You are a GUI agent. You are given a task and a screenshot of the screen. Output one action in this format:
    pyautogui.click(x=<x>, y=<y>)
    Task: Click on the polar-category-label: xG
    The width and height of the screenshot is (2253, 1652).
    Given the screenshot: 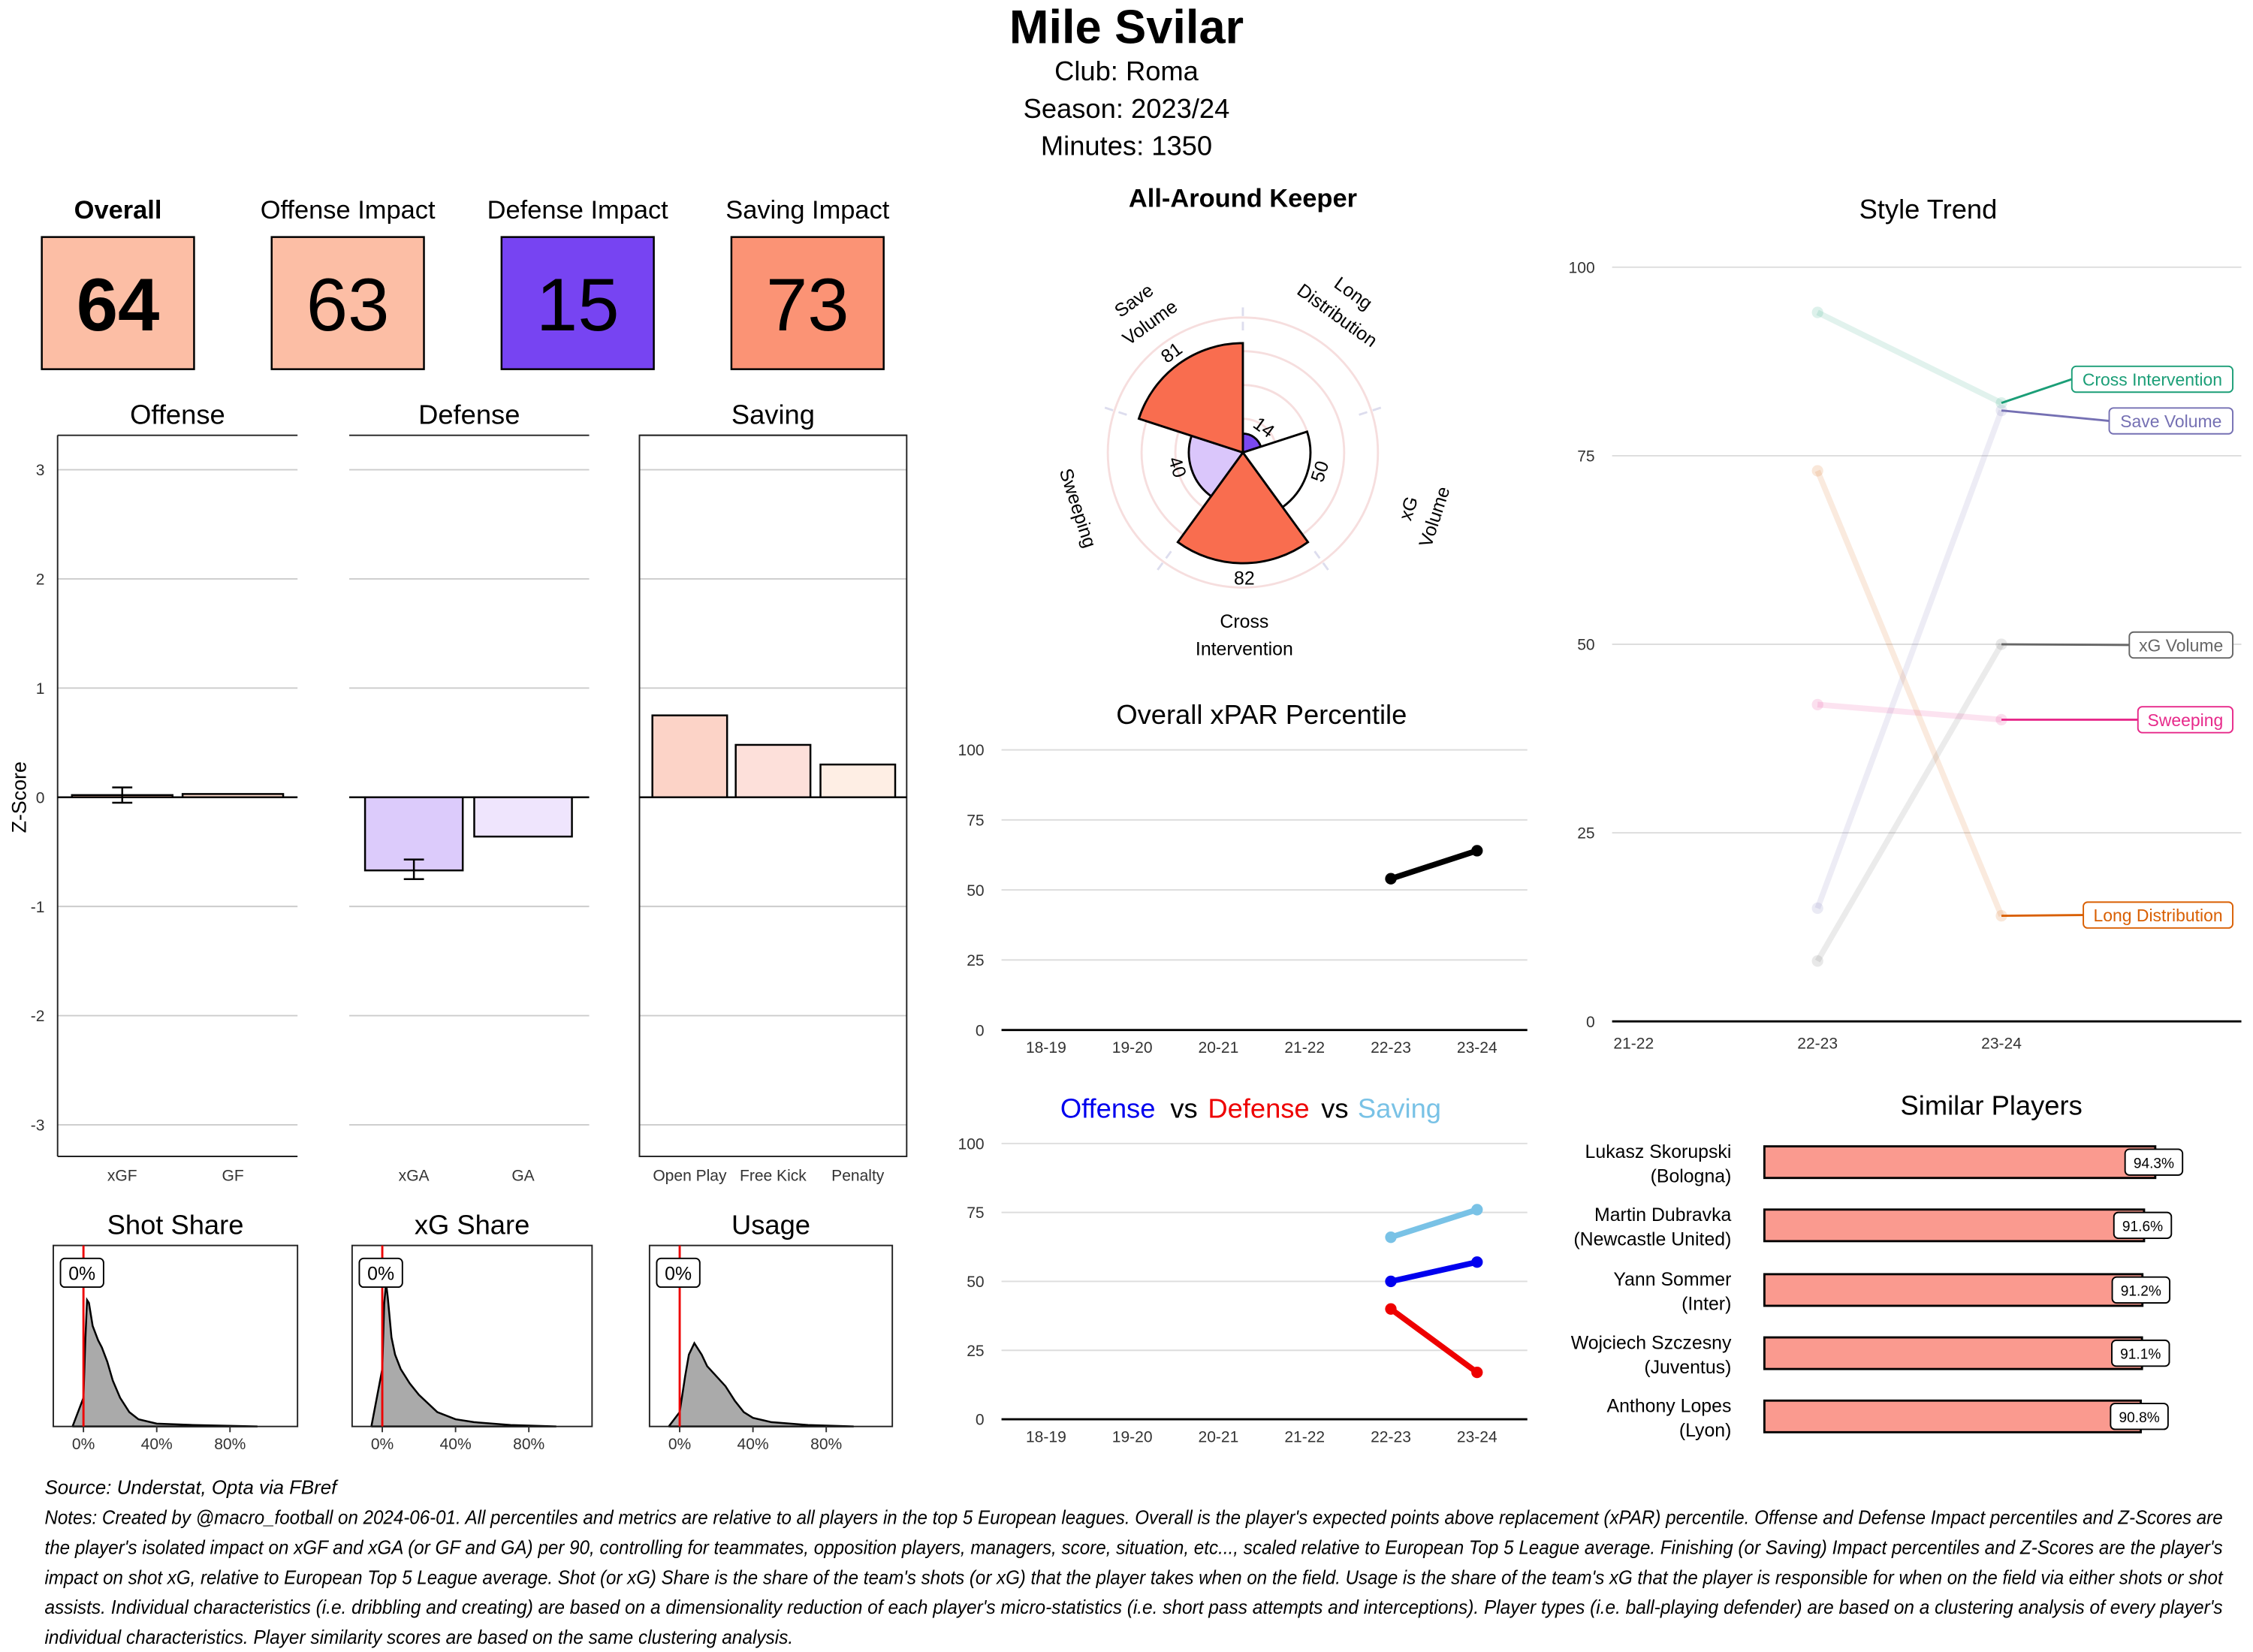 What is the action you would take?
    pyautogui.click(x=1408, y=508)
    